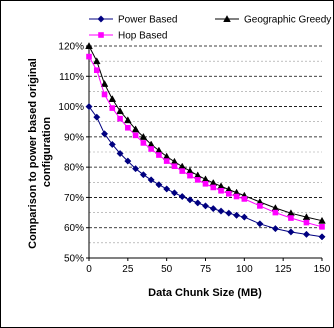 The height and width of the screenshot is (328, 334). I want to click on legend-item-geographic-greedy: Geographic Greedy, so click(273, 20).